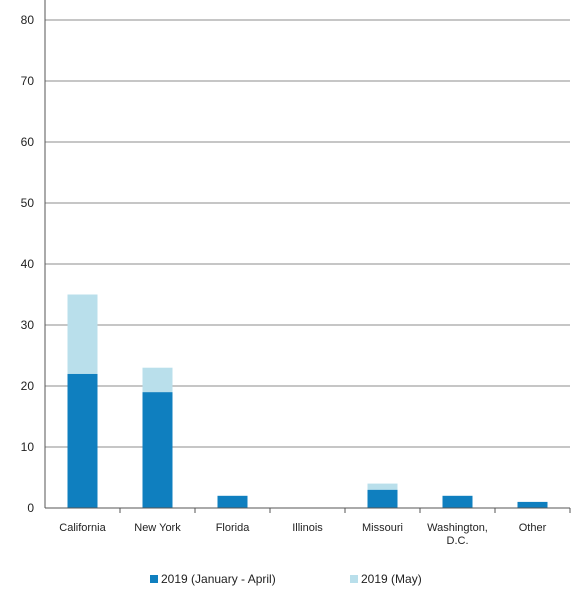 Image resolution: width=572 pixels, height=598 pixels. Describe the element at coordinates (457, 528) in the screenshot. I see `x-tick-label-line: Washington,` at that location.